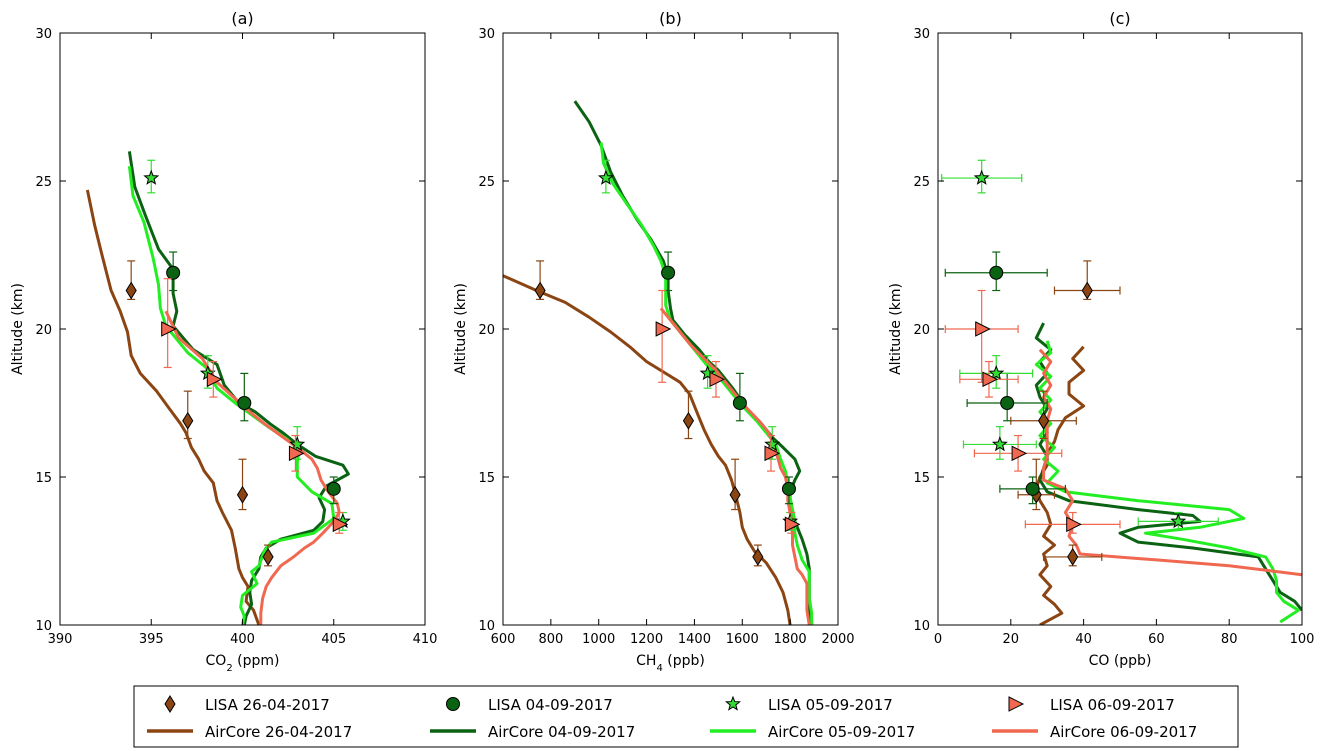 This screenshot has width=1338, height=751. Describe the element at coordinates (1091, 705) in the screenshot. I see `legend-entry: LISA 06-09-2017` at that location.